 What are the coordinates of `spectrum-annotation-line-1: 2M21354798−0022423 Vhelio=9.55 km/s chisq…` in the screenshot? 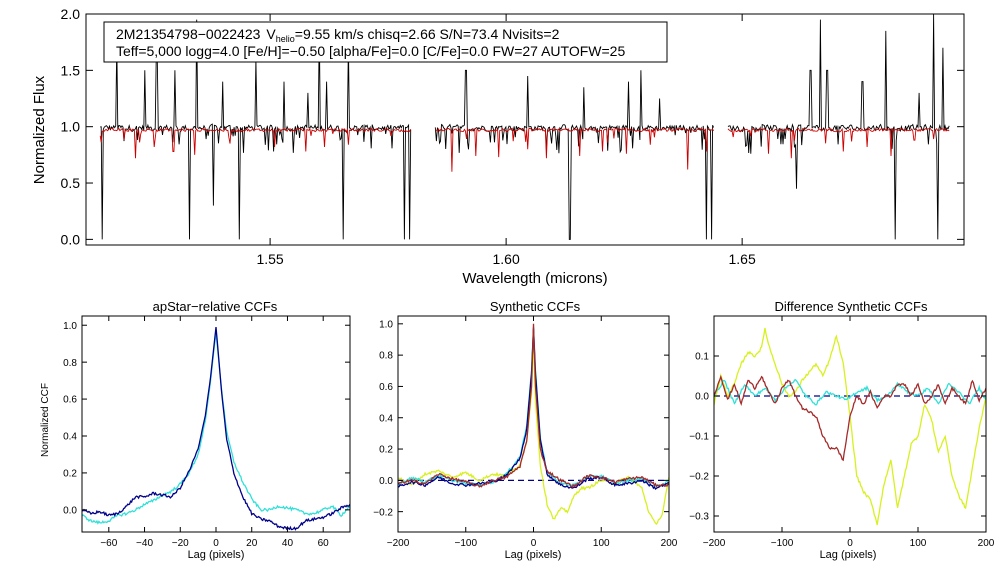 It's located at (338, 35).